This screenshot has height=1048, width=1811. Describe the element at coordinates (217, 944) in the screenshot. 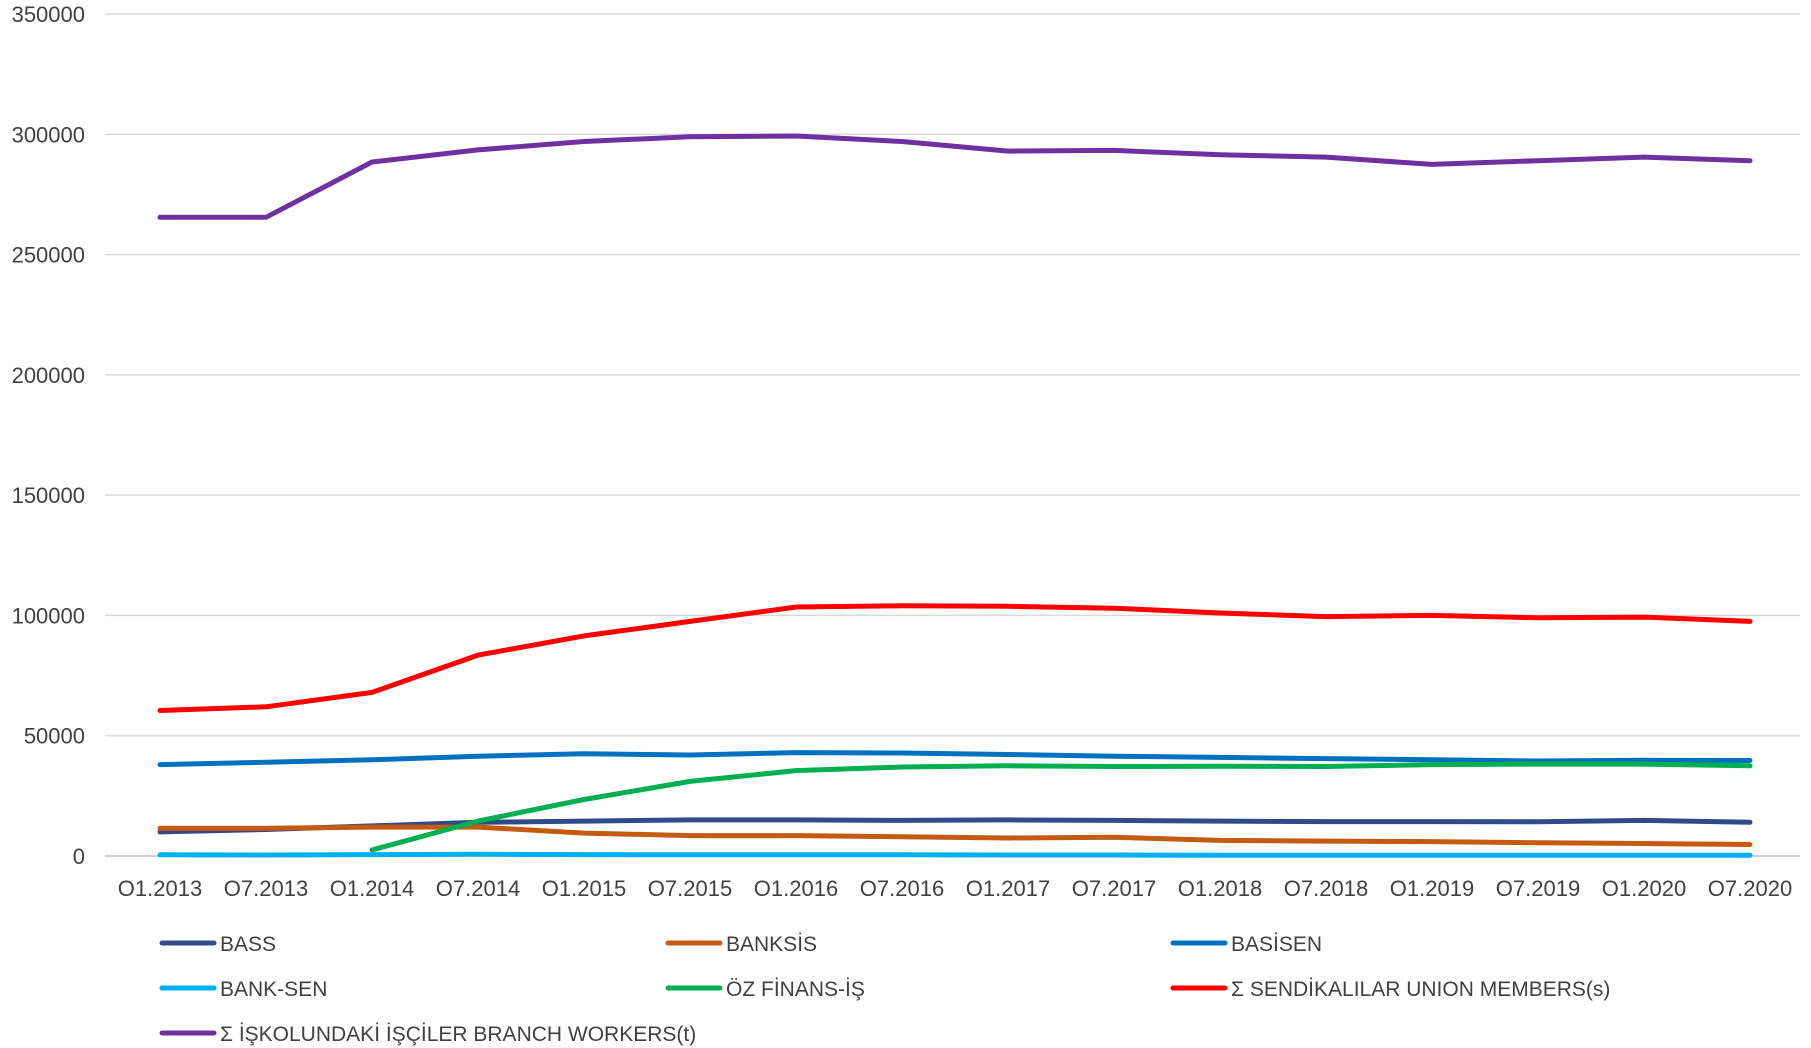

I see `legend-item: BASS` at that location.